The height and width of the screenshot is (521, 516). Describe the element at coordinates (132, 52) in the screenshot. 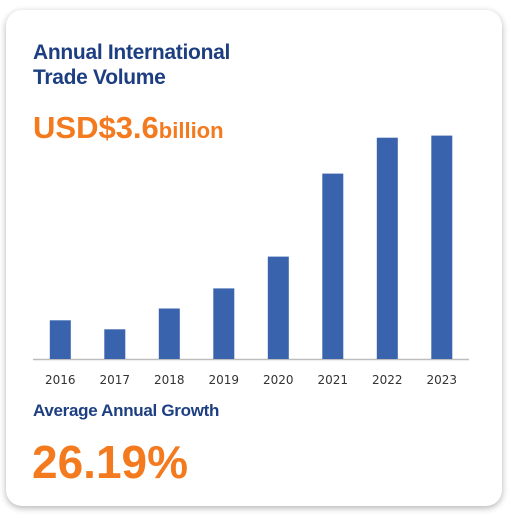

I see `card-title-line1: Annual International` at that location.